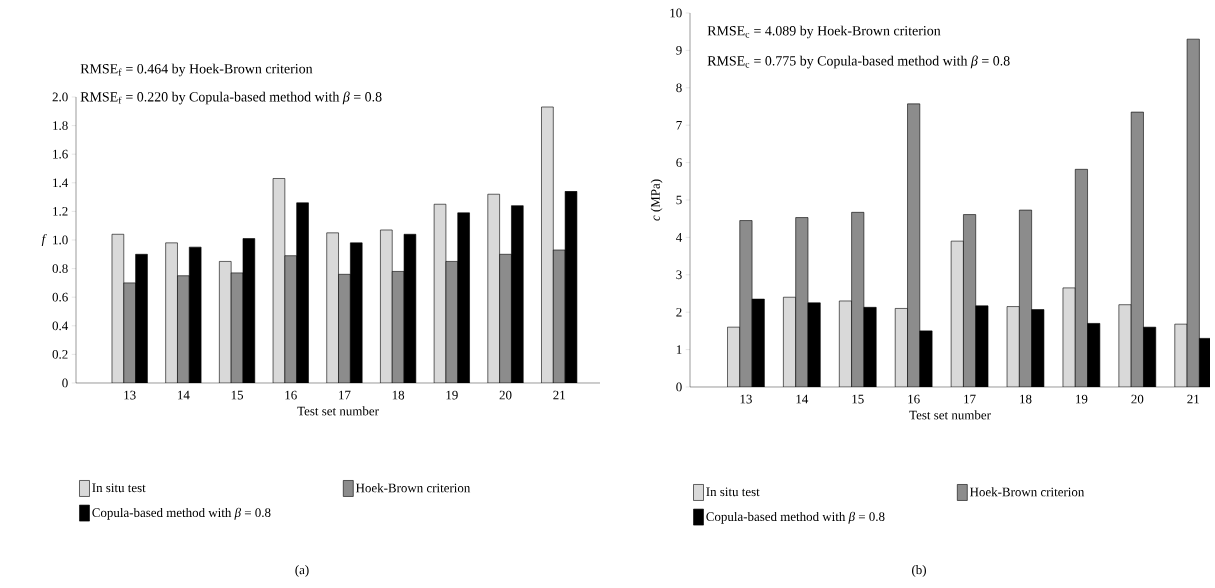 The width and height of the screenshot is (1215, 588). What do you see at coordinates (679, 50) in the screenshot?
I see `y-tick-label: 9` at bounding box center [679, 50].